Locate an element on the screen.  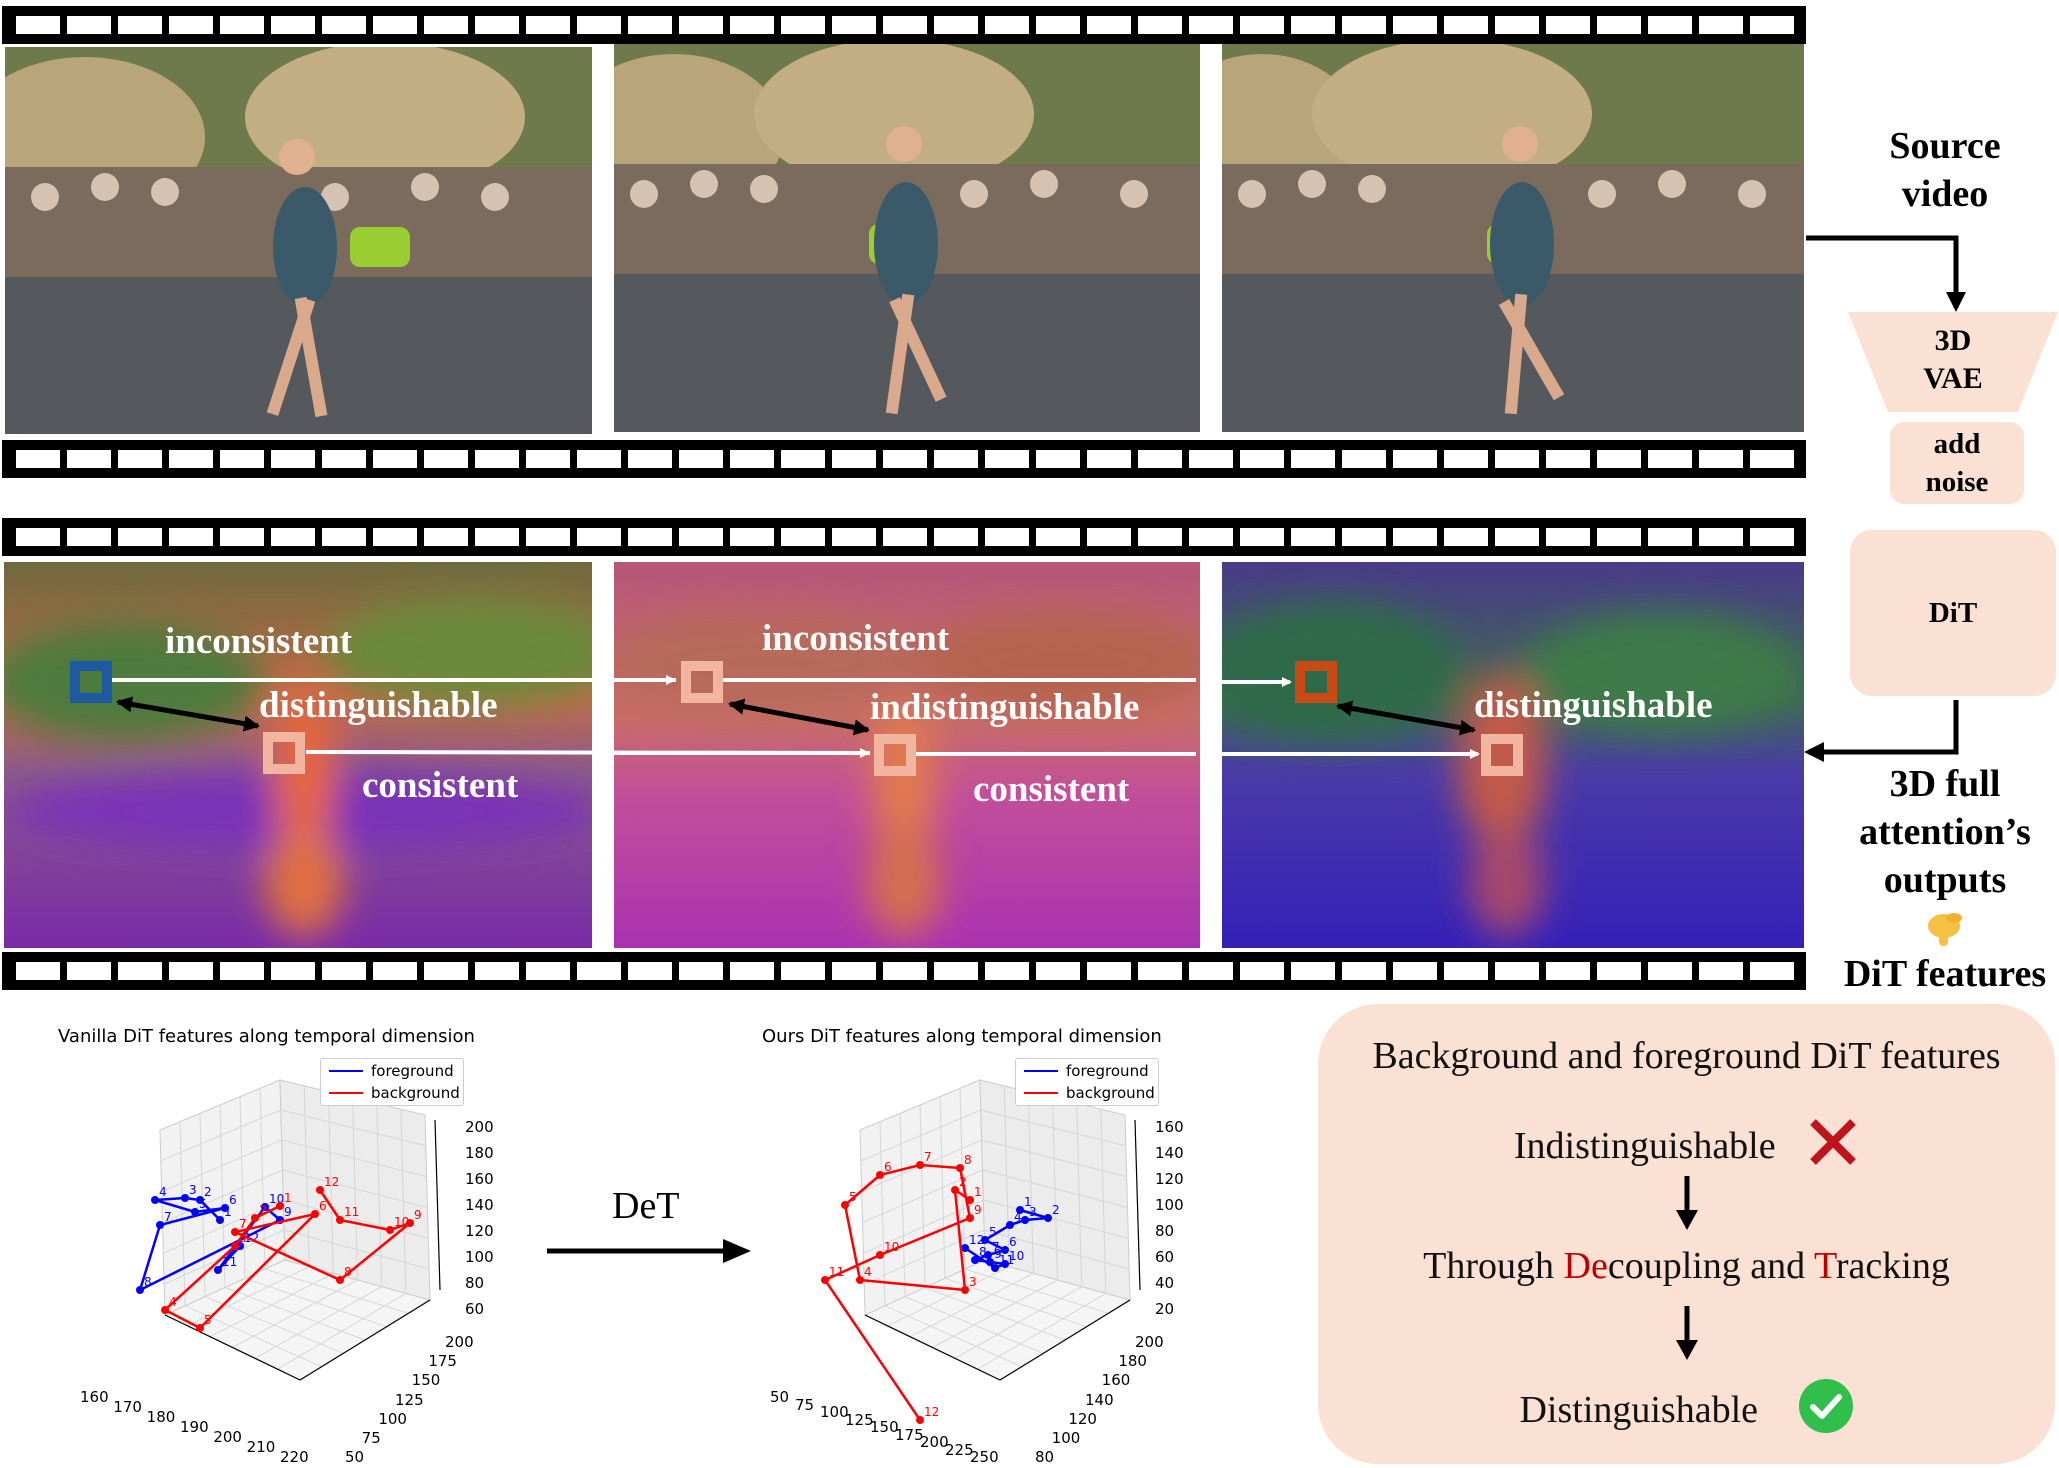
plot1-background-point-label: 10 is located at coordinates (401, 1222).